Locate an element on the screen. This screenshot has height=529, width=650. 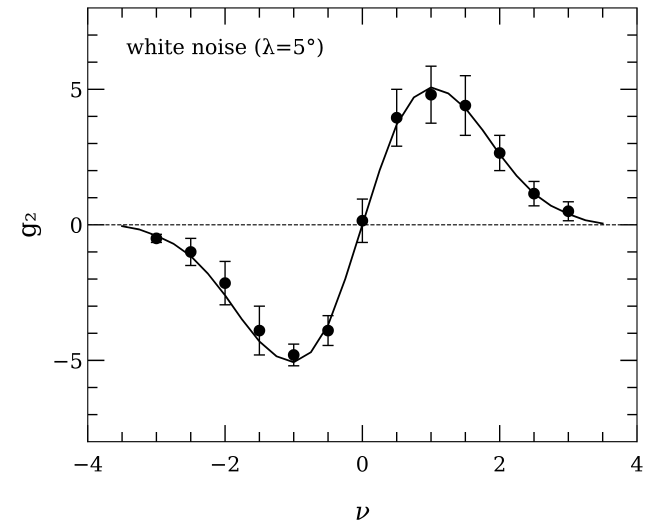
x-tick-label: −4 is located at coordinates (88, 464).